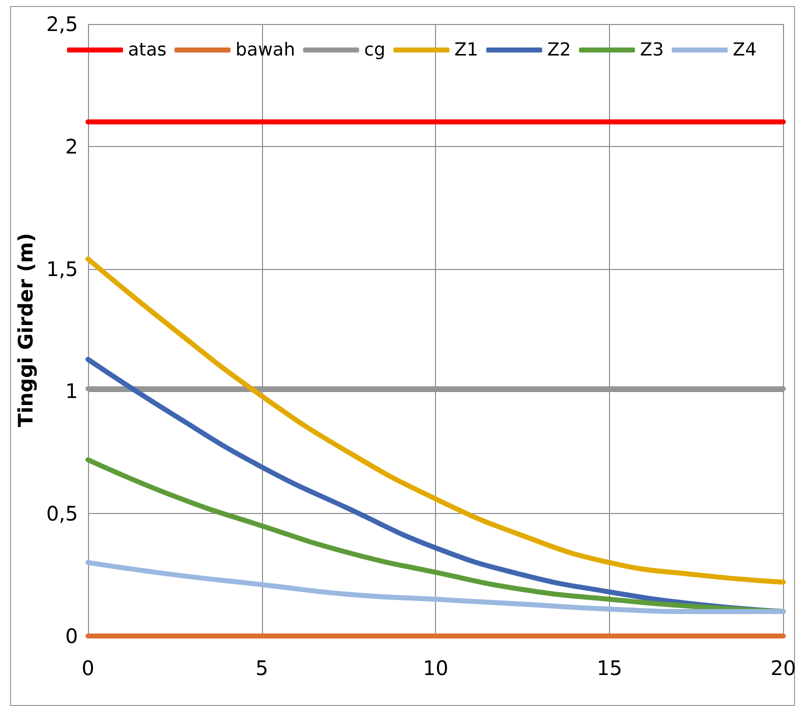  Describe the element at coordinates (466, 50) in the screenshot. I see `legend-label: Z1` at that location.